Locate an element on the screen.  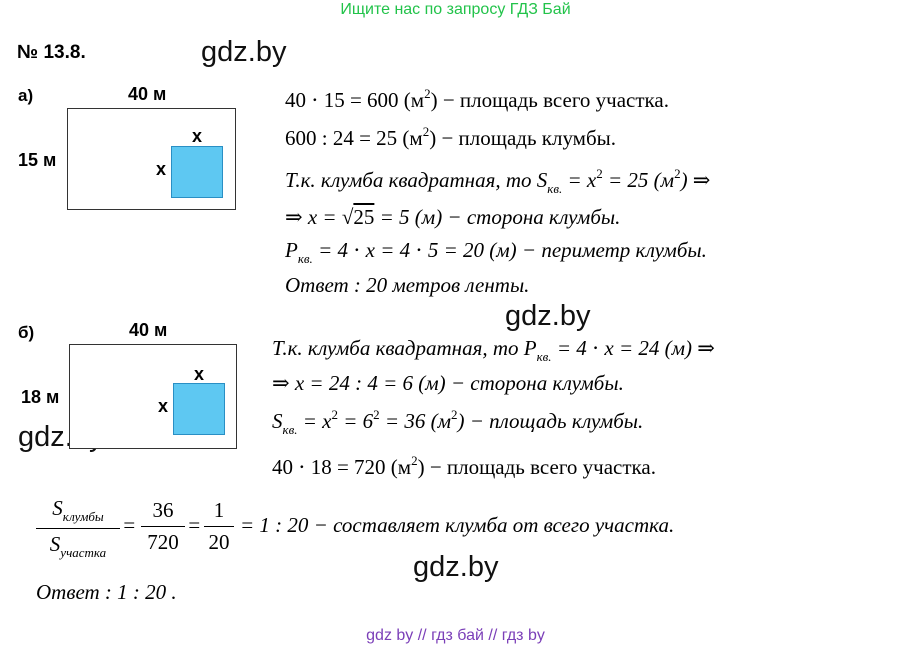
part-a-width-label: 40 м is located at coordinates (147, 94).